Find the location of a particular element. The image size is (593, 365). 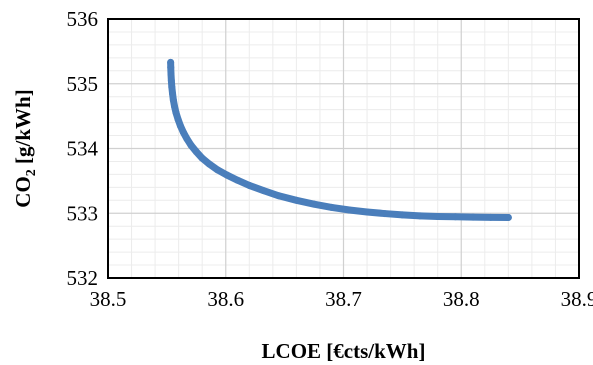

y-axis-title-subscript: 2 is located at coordinates (31, 172).